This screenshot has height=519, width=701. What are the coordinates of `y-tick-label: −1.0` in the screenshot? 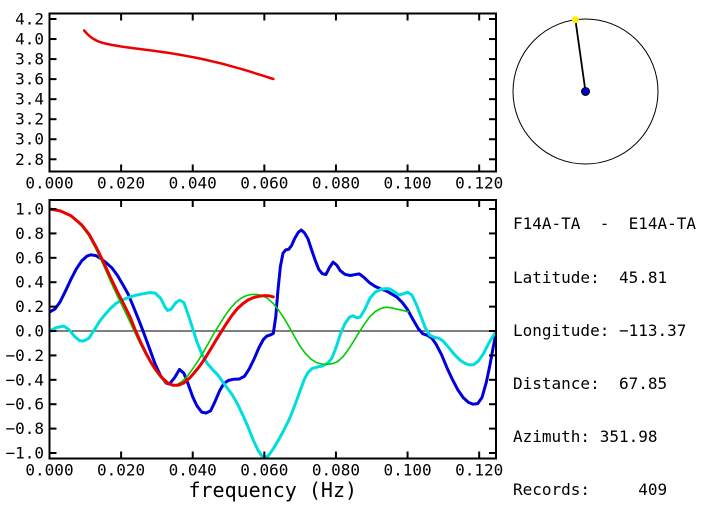 It's located at (24, 453).